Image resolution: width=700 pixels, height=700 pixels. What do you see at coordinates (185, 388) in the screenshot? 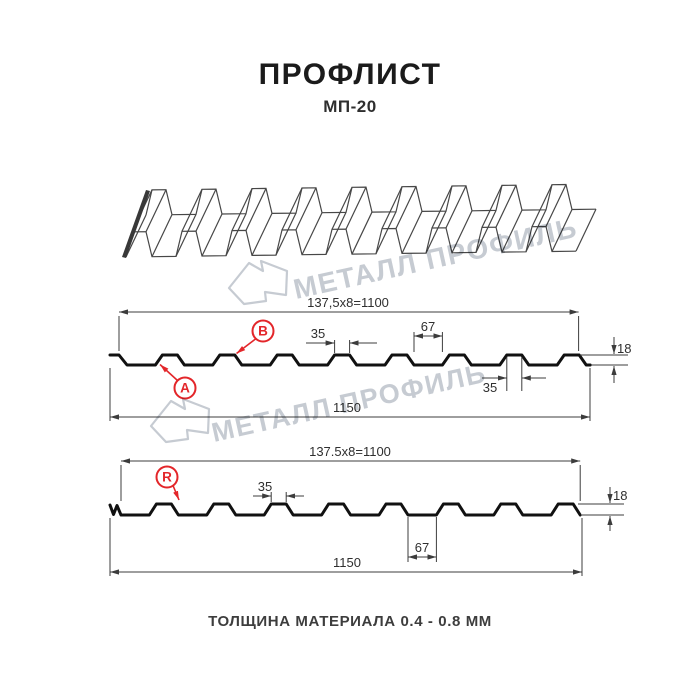
I see `label-a: A` at bounding box center [185, 388].